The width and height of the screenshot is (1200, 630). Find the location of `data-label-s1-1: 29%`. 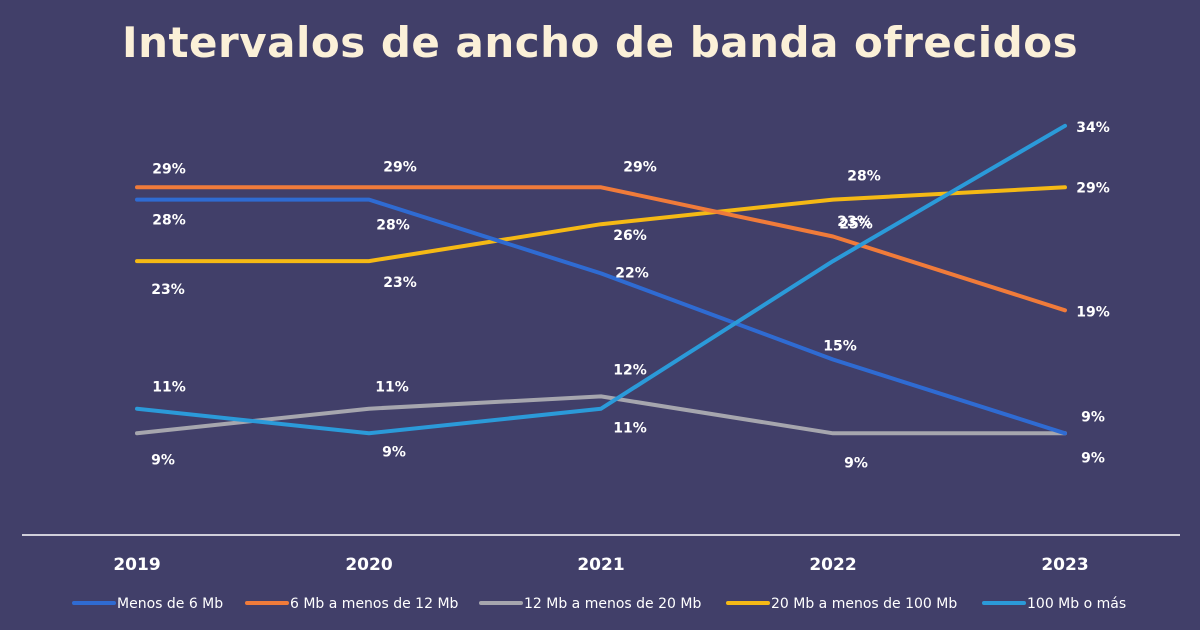

data-label-s1-1: 29% is located at coordinates (400, 167).